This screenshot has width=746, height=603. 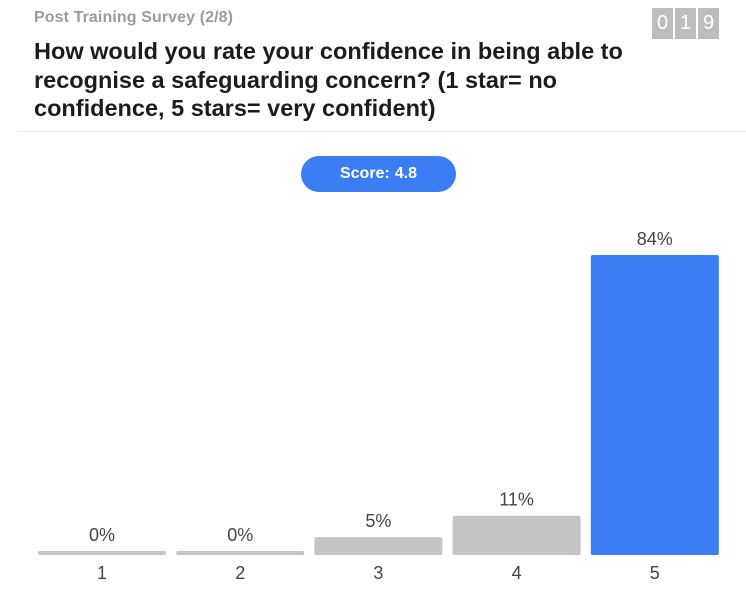 I want to click on category-tick-label: 5, so click(x=655, y=573).